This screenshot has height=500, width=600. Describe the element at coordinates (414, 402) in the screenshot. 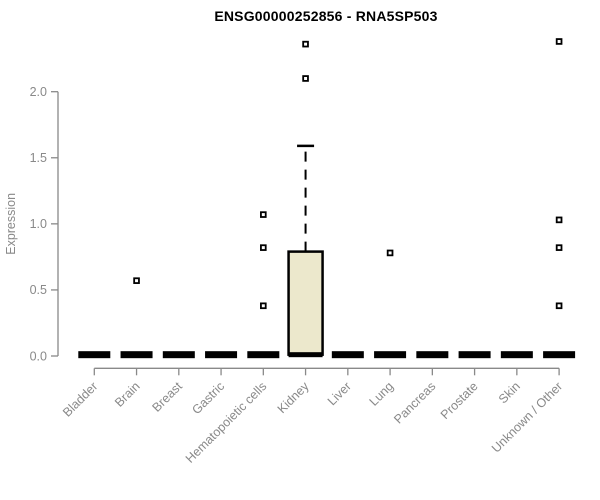

I see `x-tick-label: Pancreas` at that location.